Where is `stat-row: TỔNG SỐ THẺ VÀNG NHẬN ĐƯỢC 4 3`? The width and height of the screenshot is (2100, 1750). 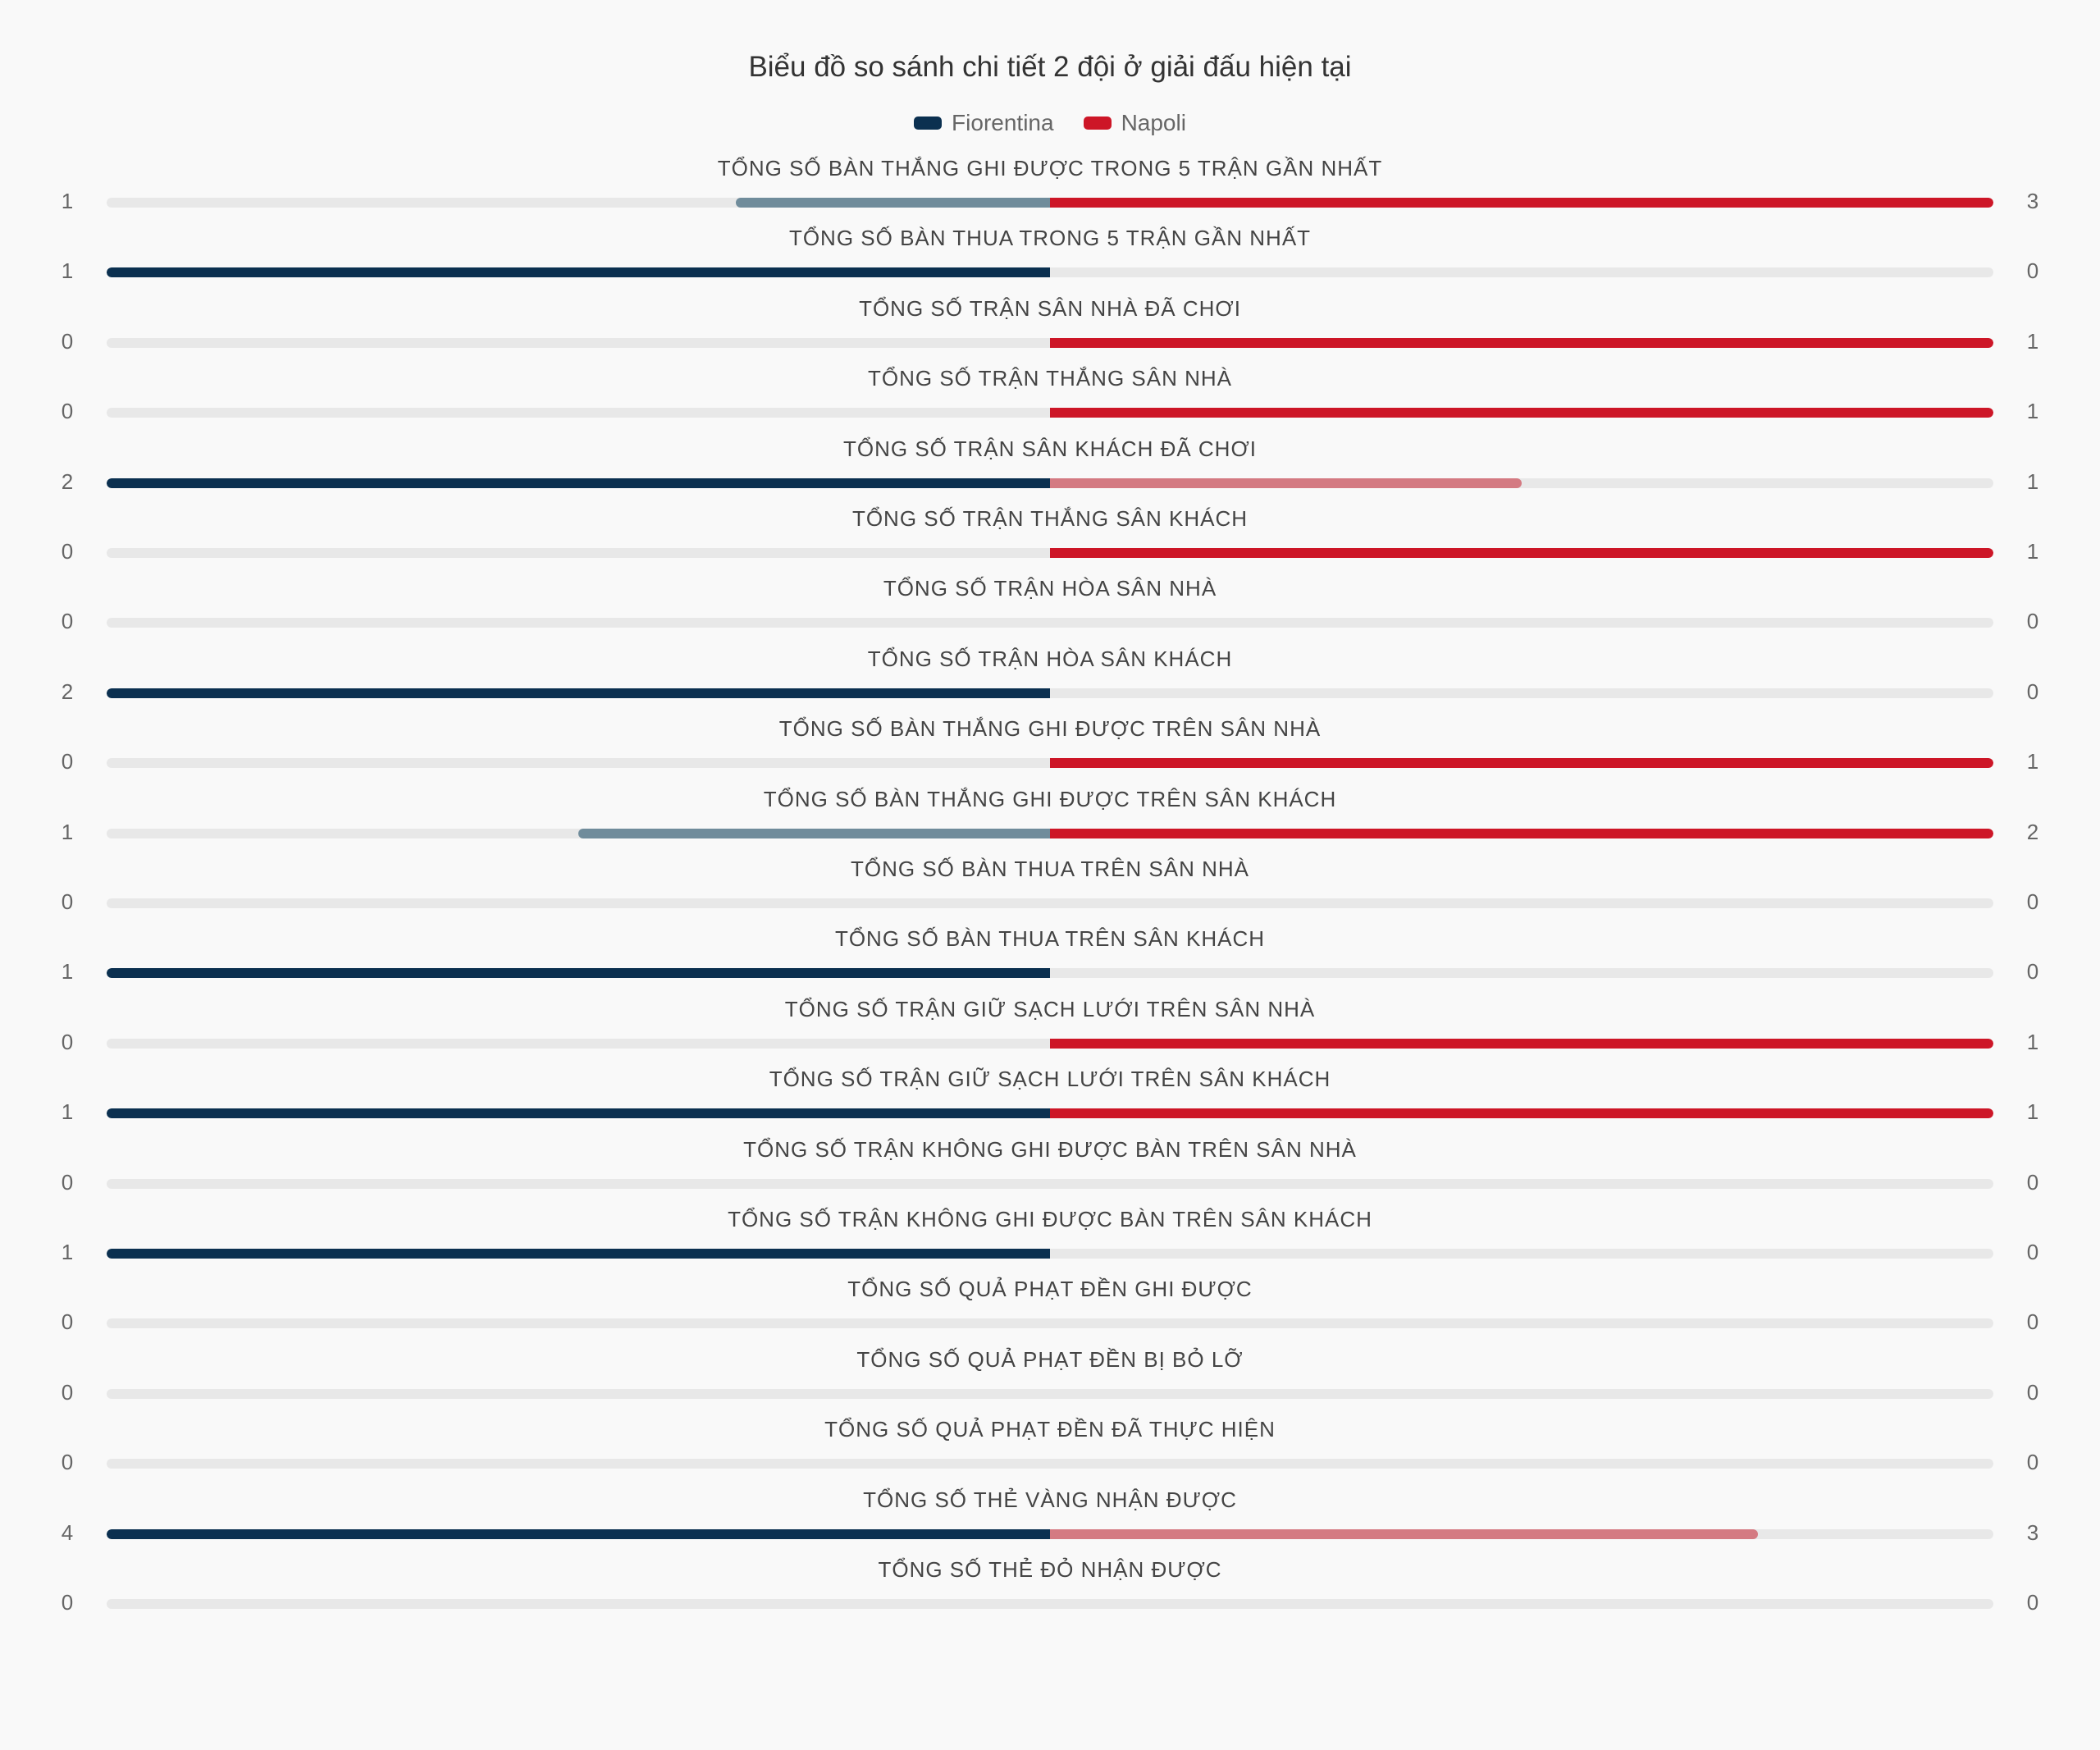 stat-row: TỔNG SỐ THẺ VÀNG NHẬN ĐƯỢC 4 3 is located at coordinates (1050, 1522).